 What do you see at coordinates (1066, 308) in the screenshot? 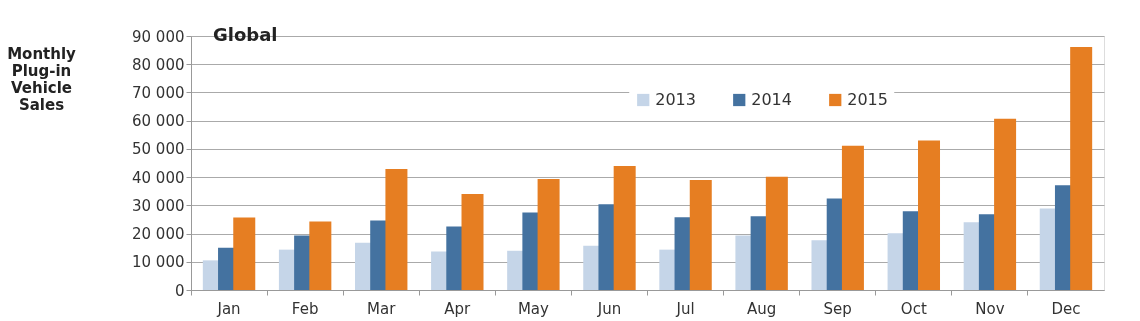
I see `x-tick-label: Dec` at bounding box center [1066, 308].